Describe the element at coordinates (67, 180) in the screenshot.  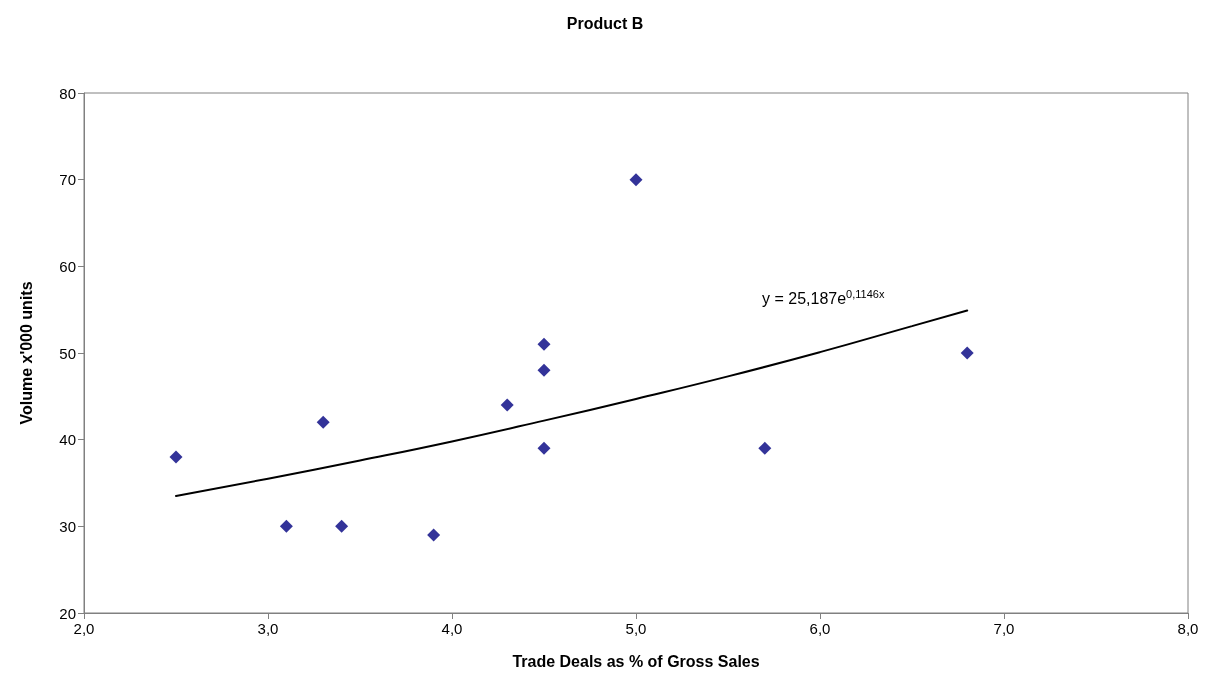
I see `y-tick-label: 70` at that location.